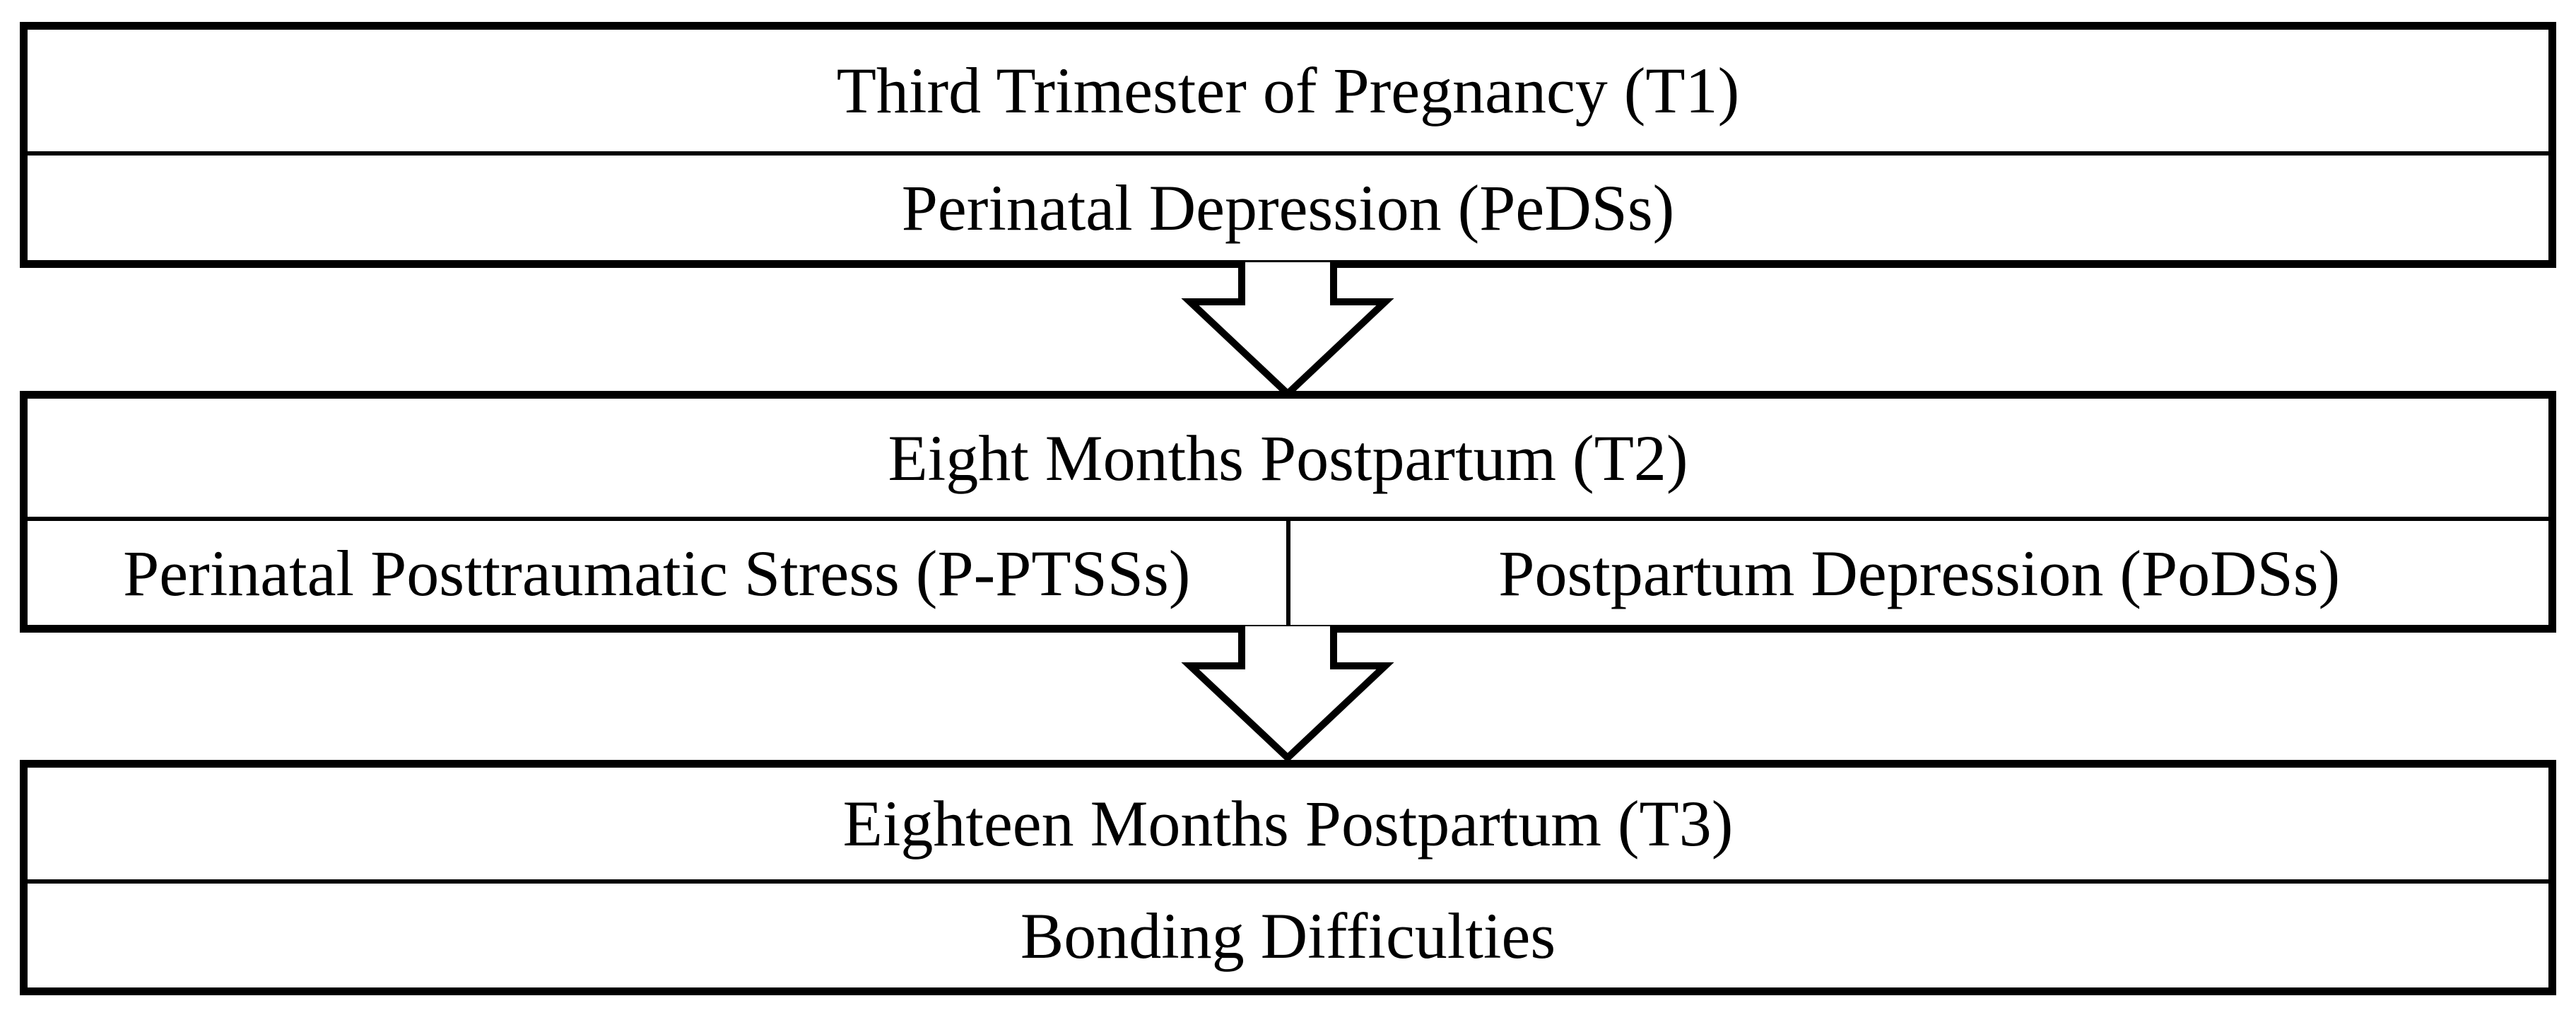  What do you see at coordinates (1288, 206) in the screenshot?
I see `timepoint-t1-measure: Perinatal Depression (PeDSs)` at bounding box center [1288, 206].